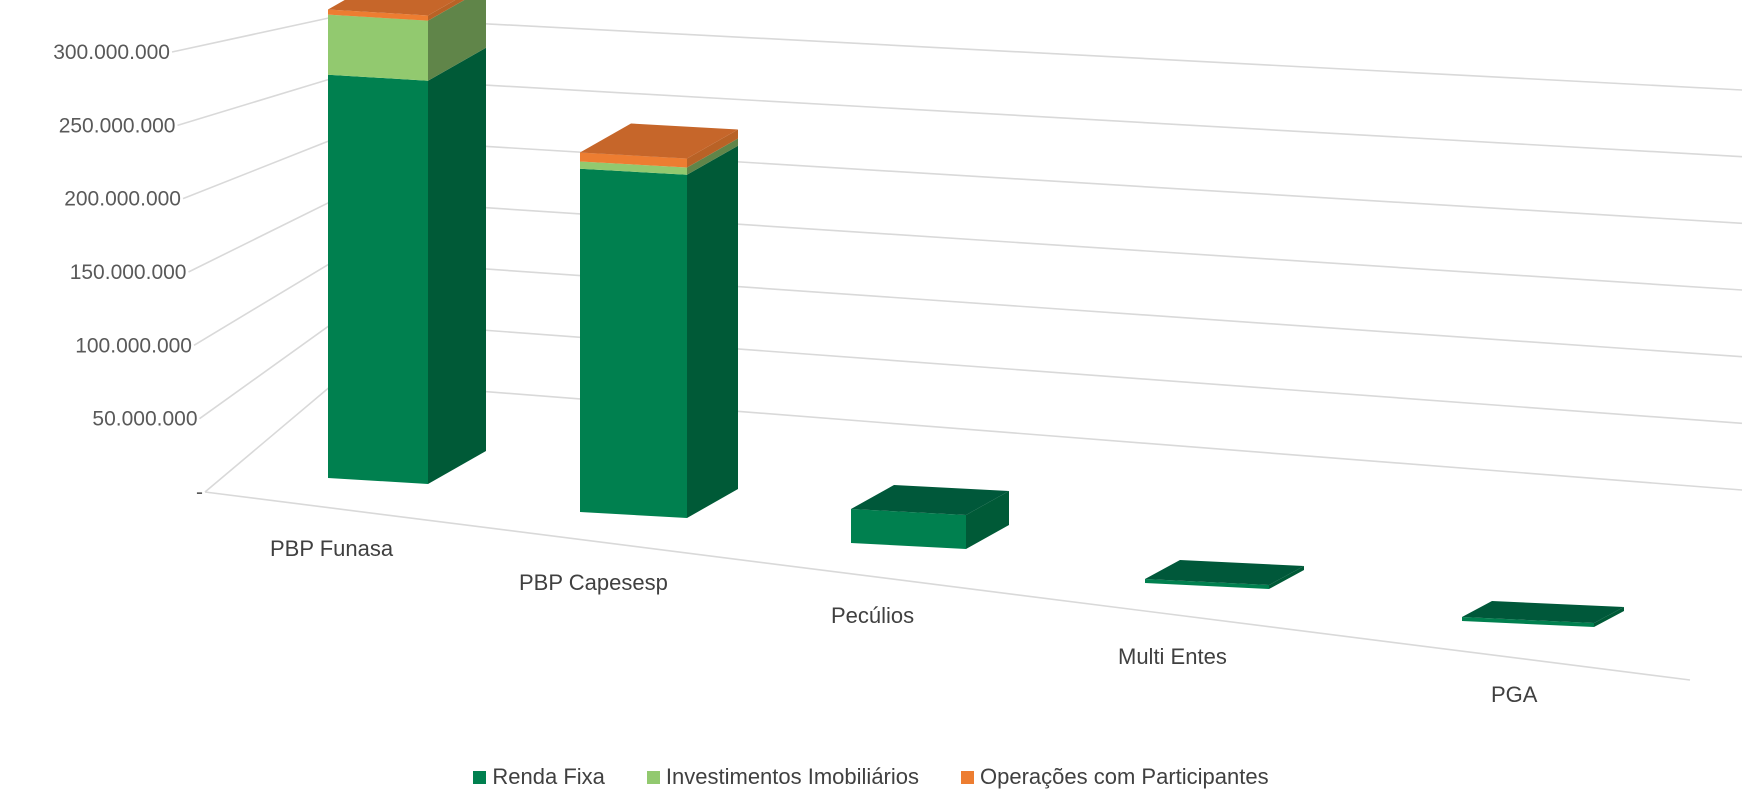 Image resolution: width=1742 pixels, height=792 pixels. I want to click on legend-item-investimentos-imobiliarios: Investimentos Imobiliários, so click(783, 777).